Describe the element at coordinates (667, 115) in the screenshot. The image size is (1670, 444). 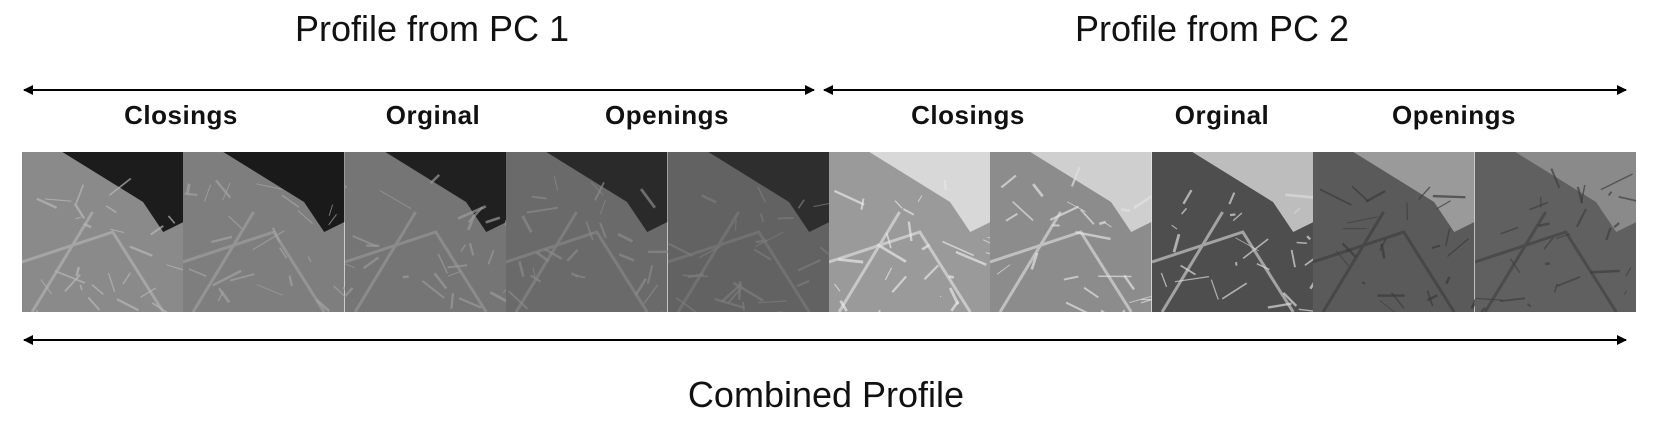
I see `pc1-openings-label: Openings` at that location.